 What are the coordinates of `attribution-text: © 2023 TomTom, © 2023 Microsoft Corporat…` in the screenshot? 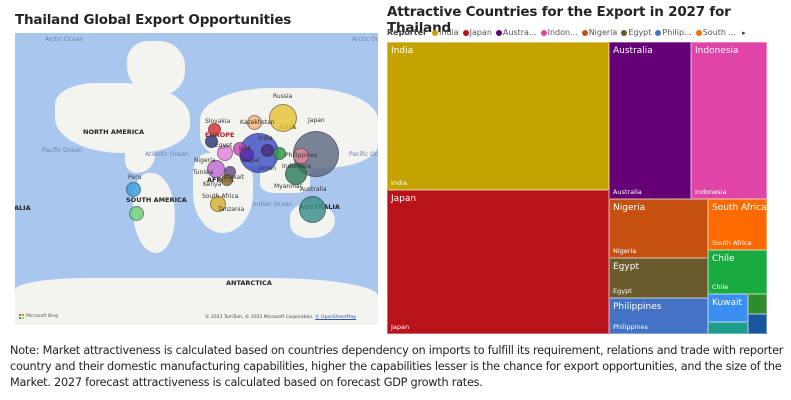 It's located at (259, 317).